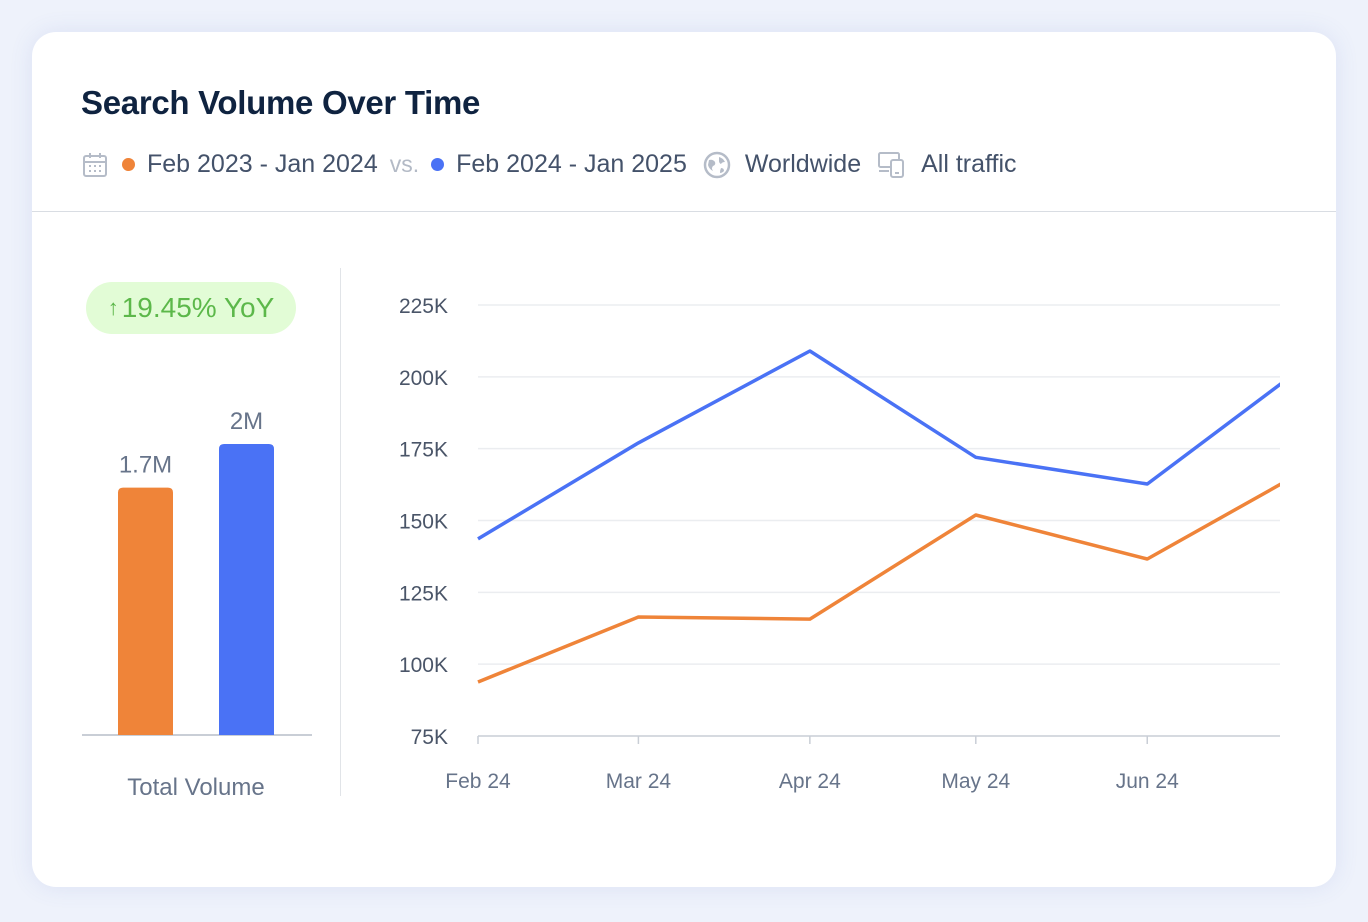  What do you see at coordinates (262, 164) in the screenshot?
I see `previous-period-label: Feb 2023 - Jan 2024` at bounding box center [262, 164].